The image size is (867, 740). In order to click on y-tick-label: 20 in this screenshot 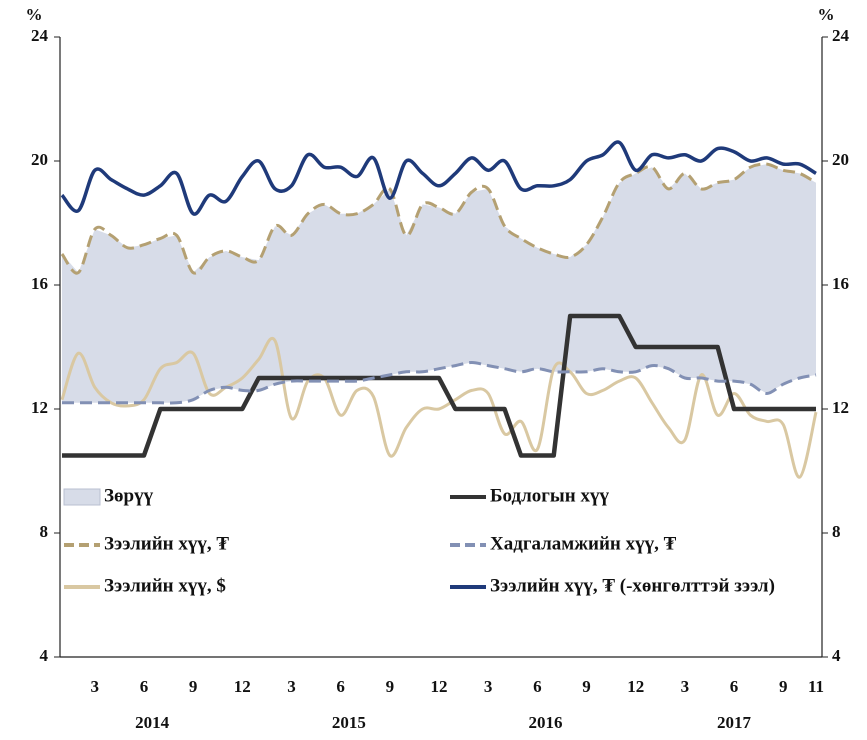, I will do `click(39, 159)`.